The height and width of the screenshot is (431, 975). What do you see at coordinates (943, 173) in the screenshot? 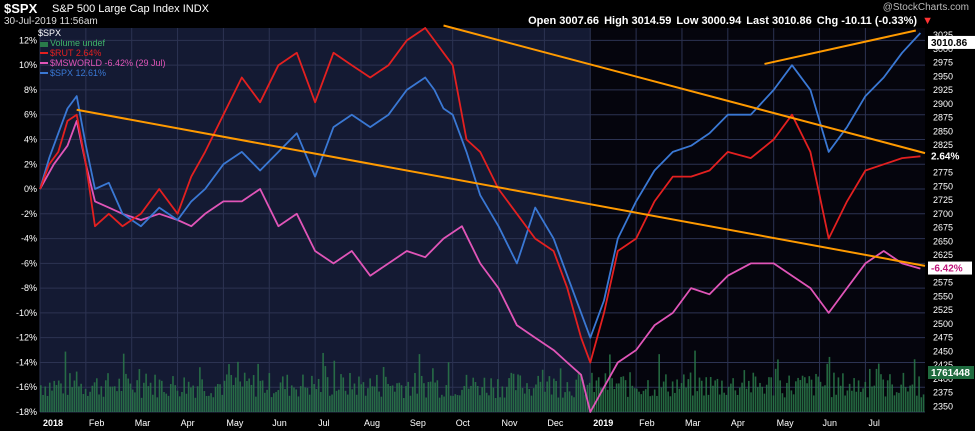
I see `right-tick-label: 2775` at bounding box center [943, 173].